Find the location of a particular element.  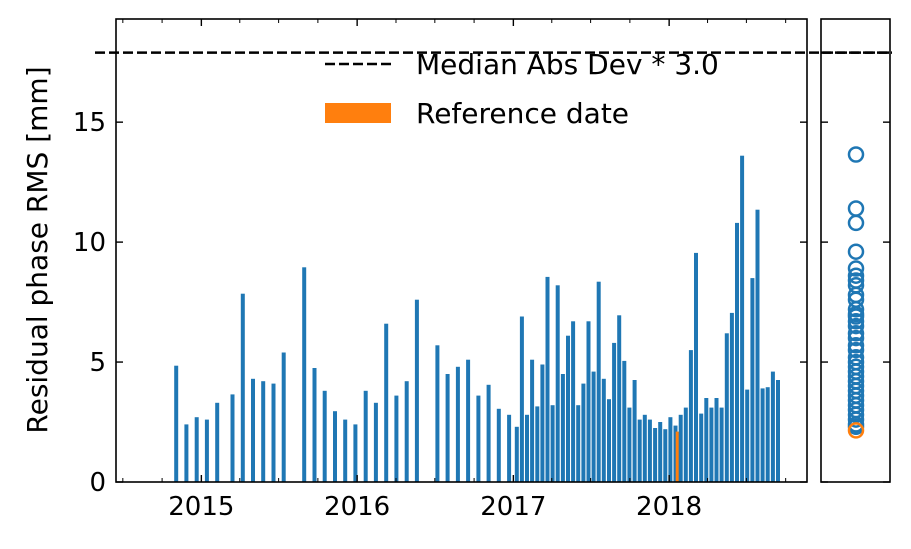

y-tick-label: 15 is located at coordinates (89, 123).